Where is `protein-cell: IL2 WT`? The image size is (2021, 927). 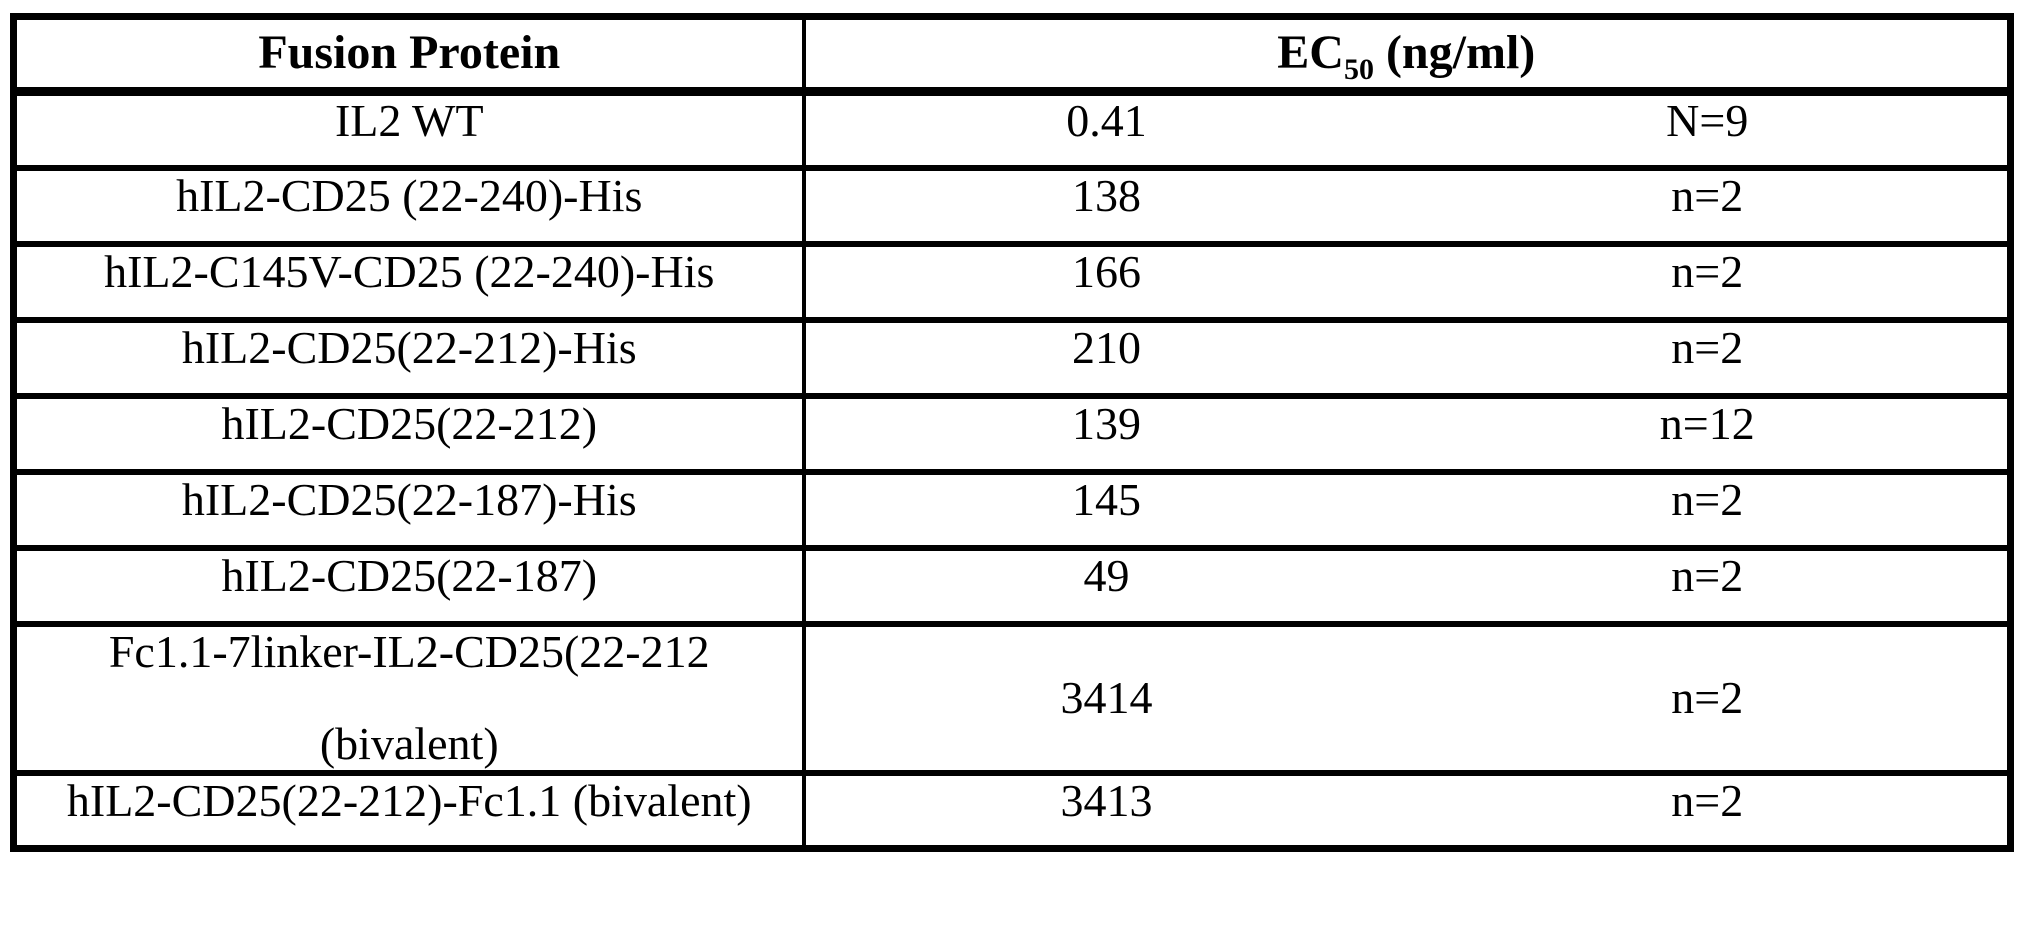
protein-cell: IL2 WT is located at coordinates (409, 128).